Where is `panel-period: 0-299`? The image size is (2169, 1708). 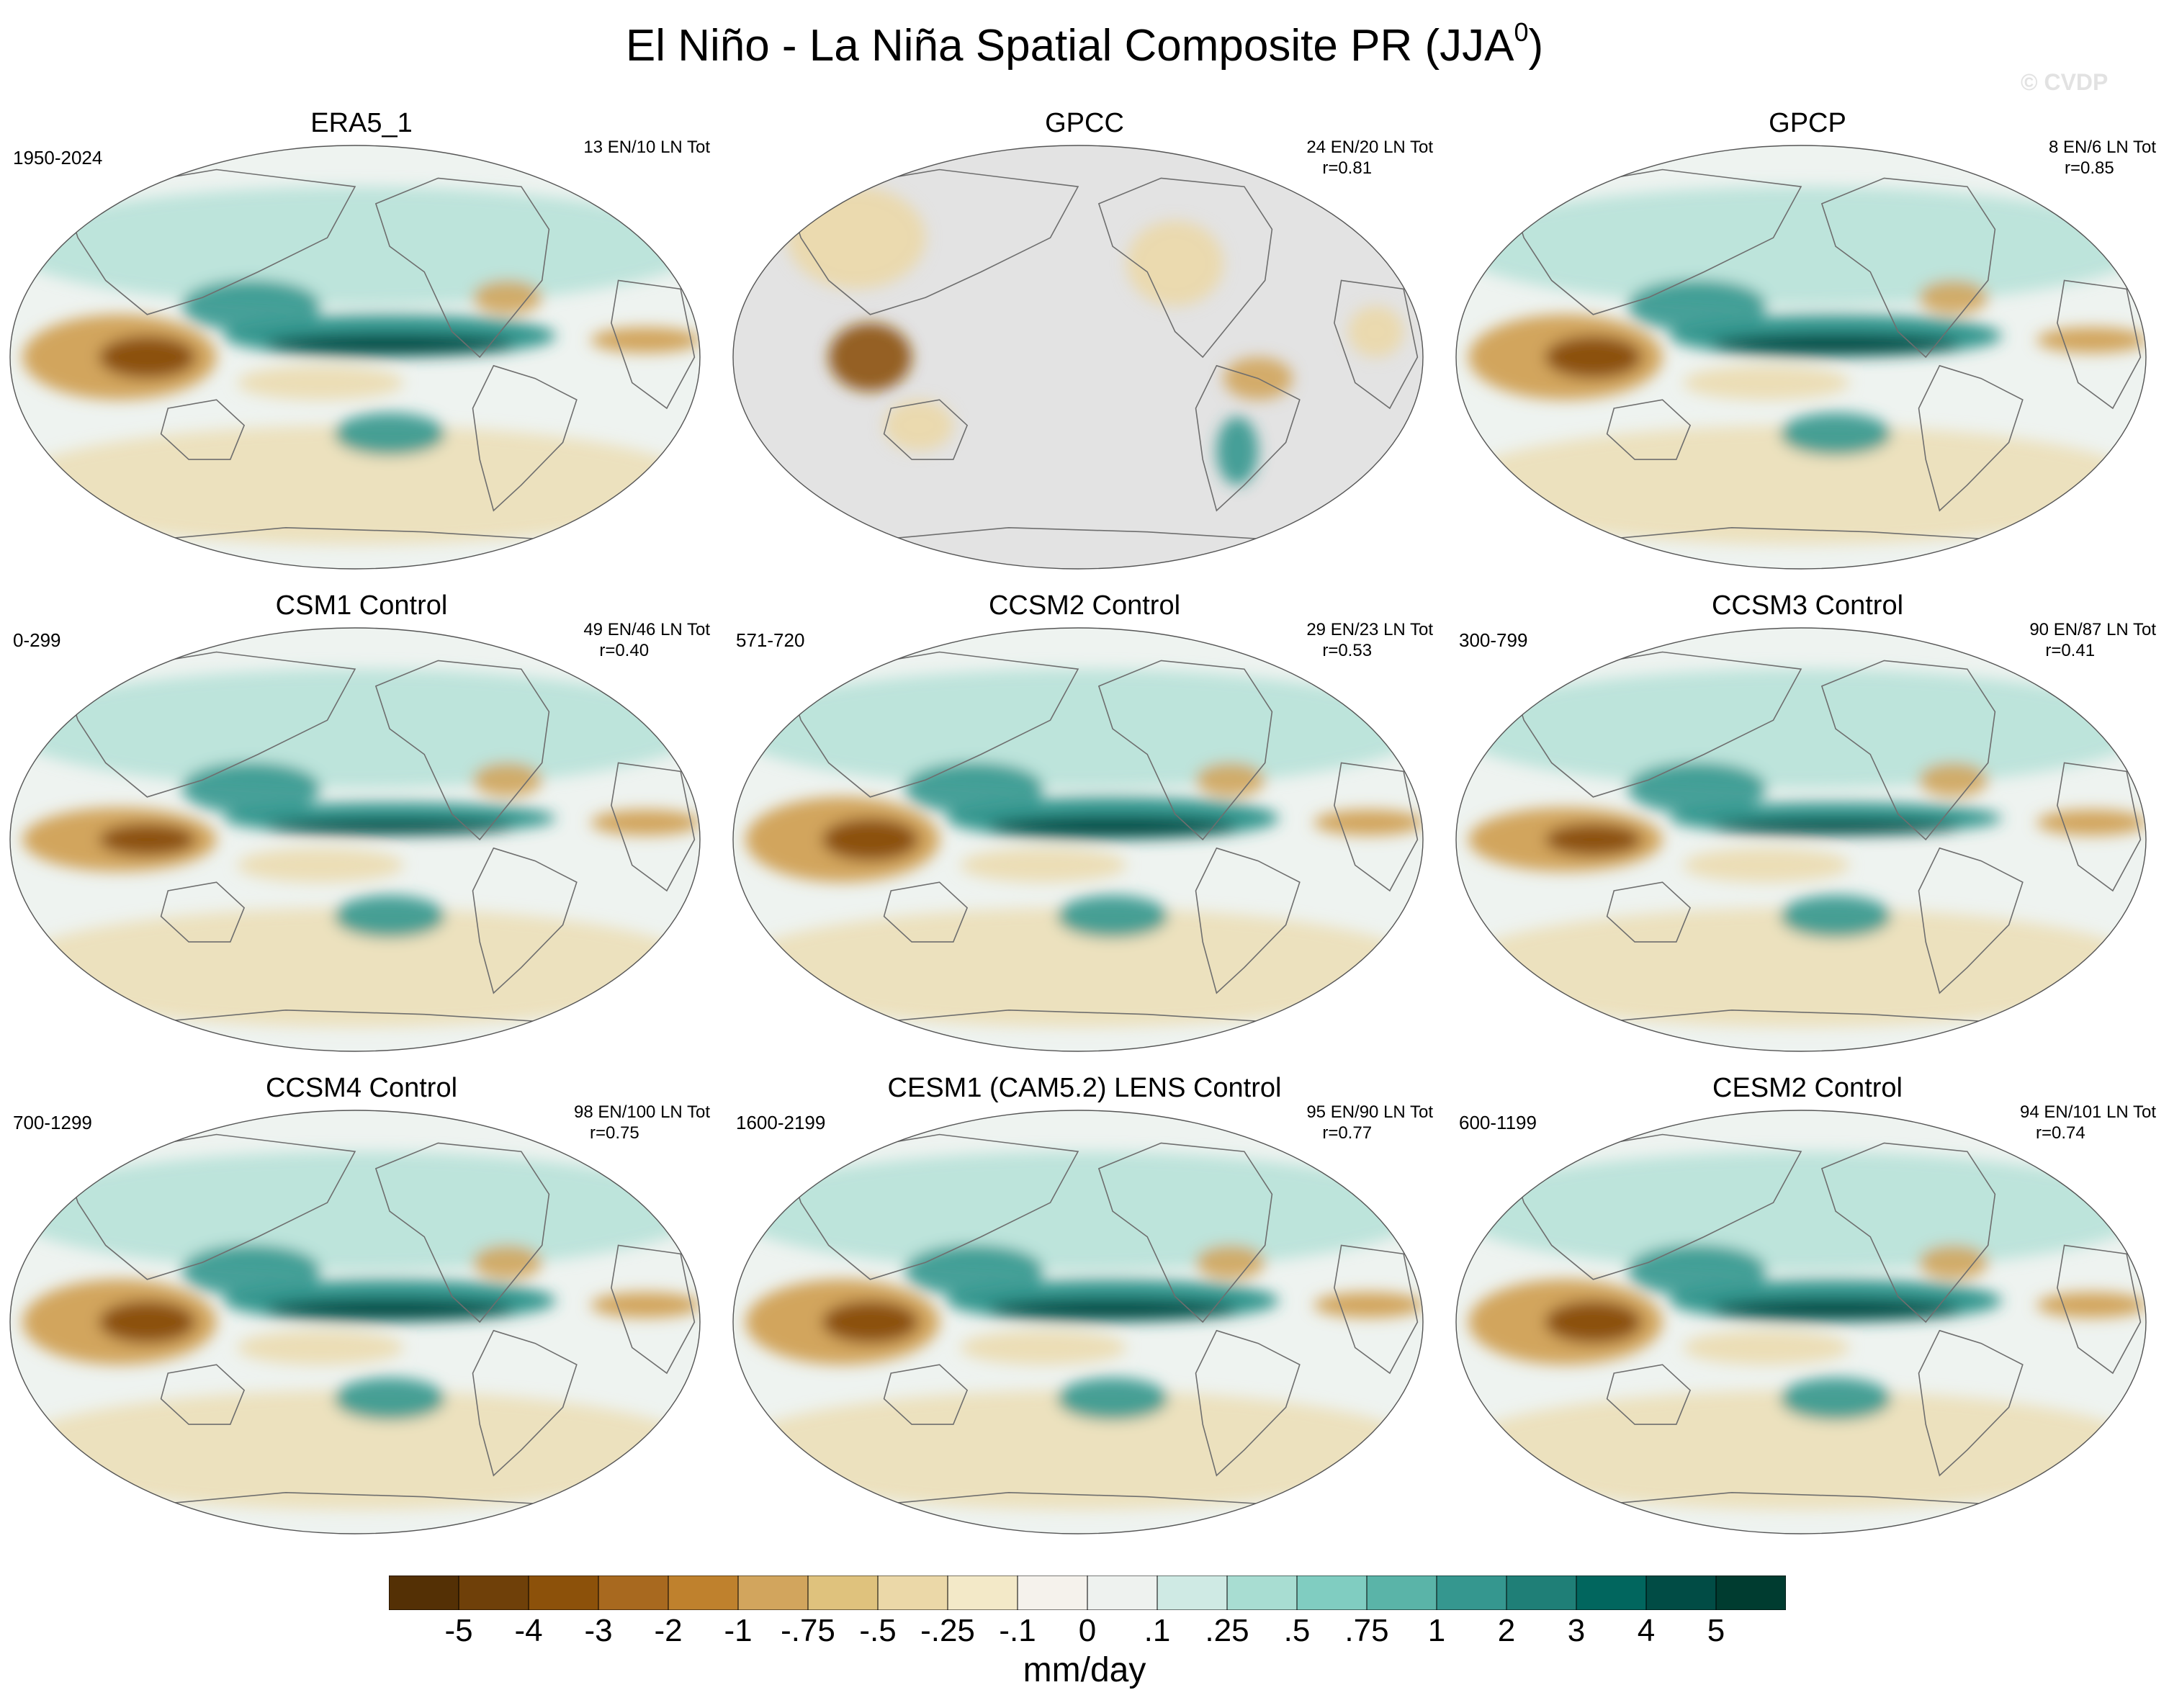
panel-period: 0-299 is located at coordinates (37, 640).